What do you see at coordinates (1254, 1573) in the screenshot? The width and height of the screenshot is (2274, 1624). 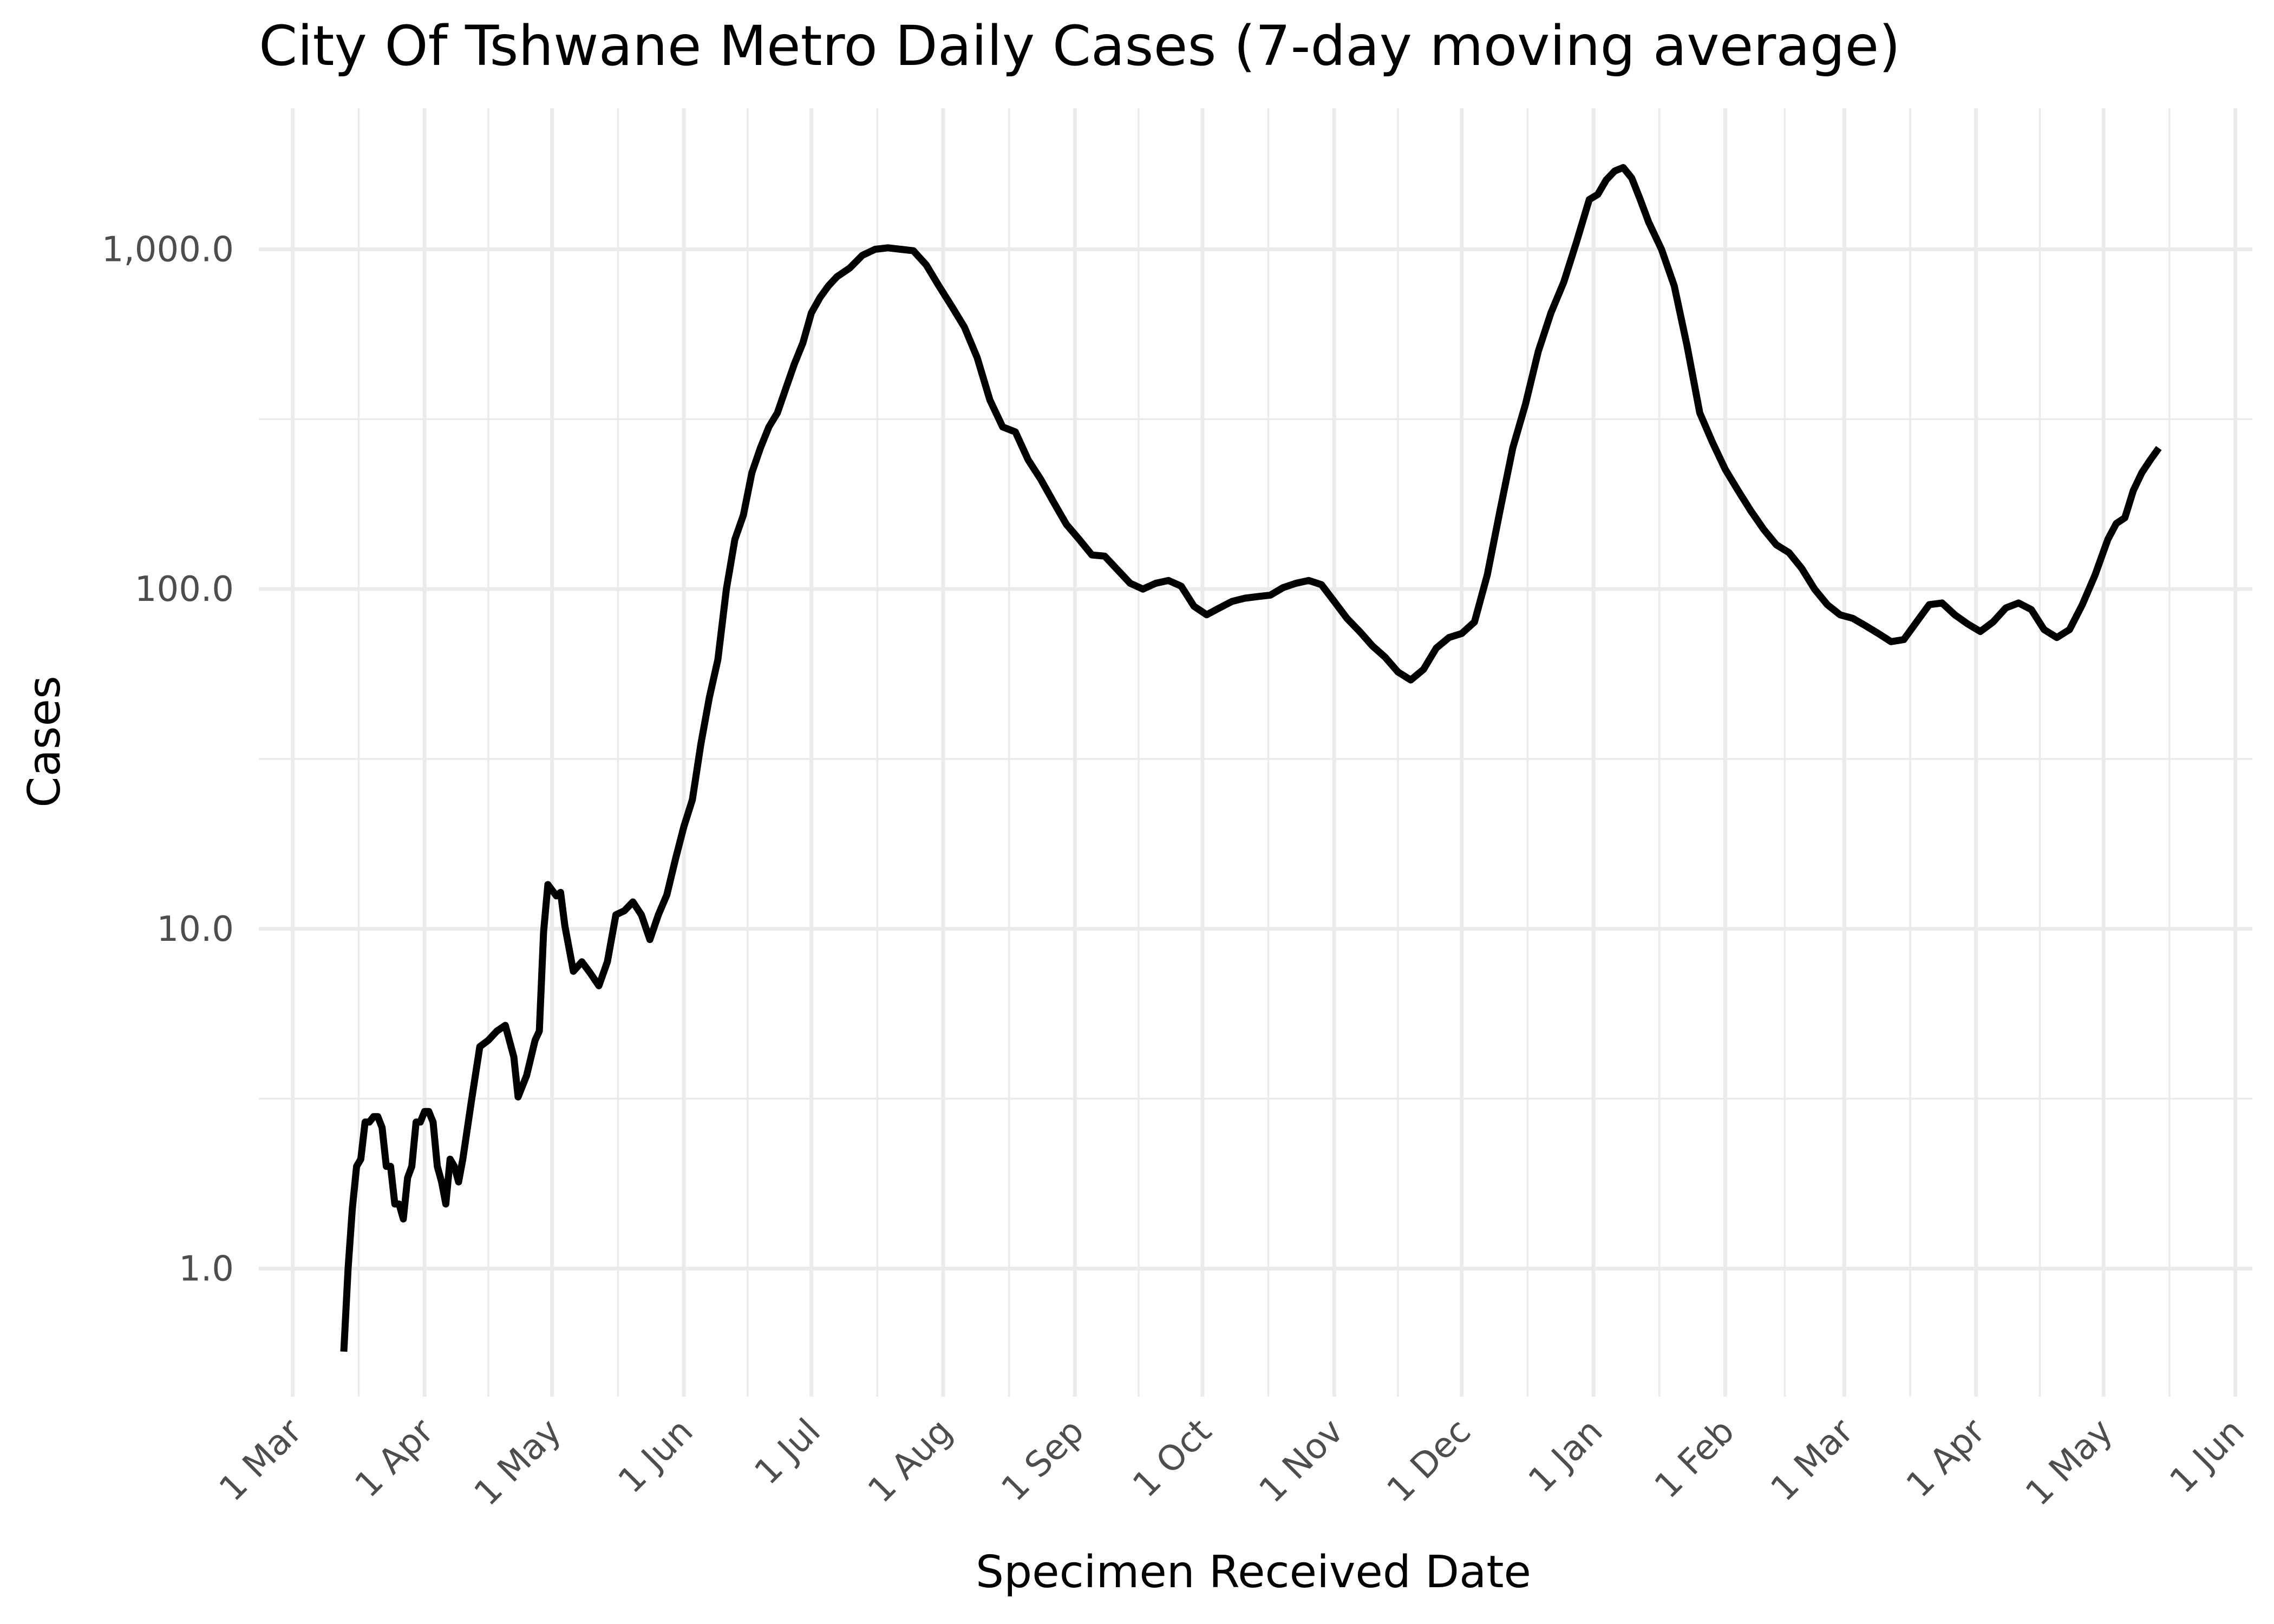 I see `x-axis-label: Specimen Received Date` at bounding box center [1254, 1573].